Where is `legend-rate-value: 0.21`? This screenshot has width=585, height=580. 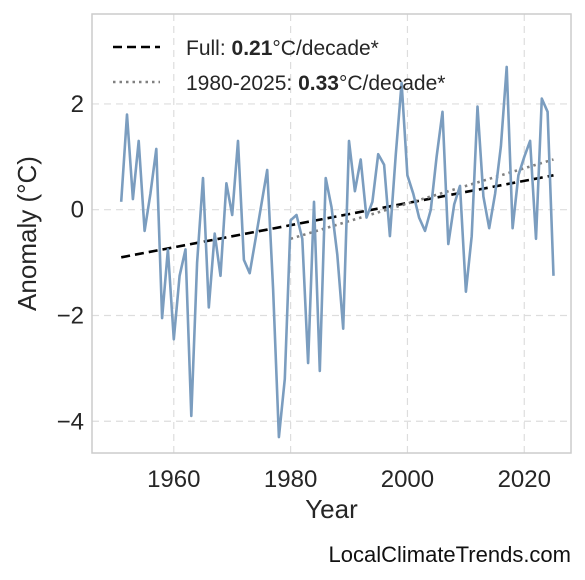 legend-rate-value: 0.21 is located at coordinates (252, 48).